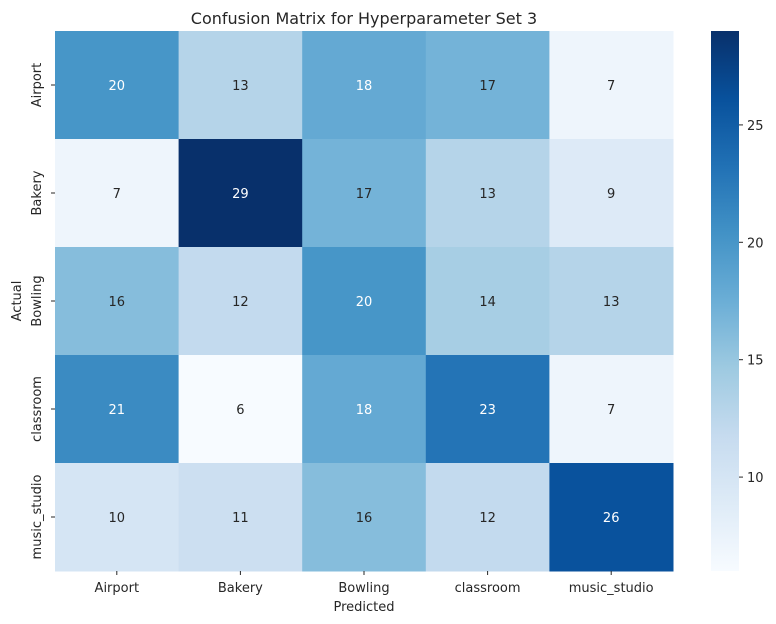 Image resolution: width=776 pixels, height=624 pixels. I want to click on colorbar, so click(725, 301).